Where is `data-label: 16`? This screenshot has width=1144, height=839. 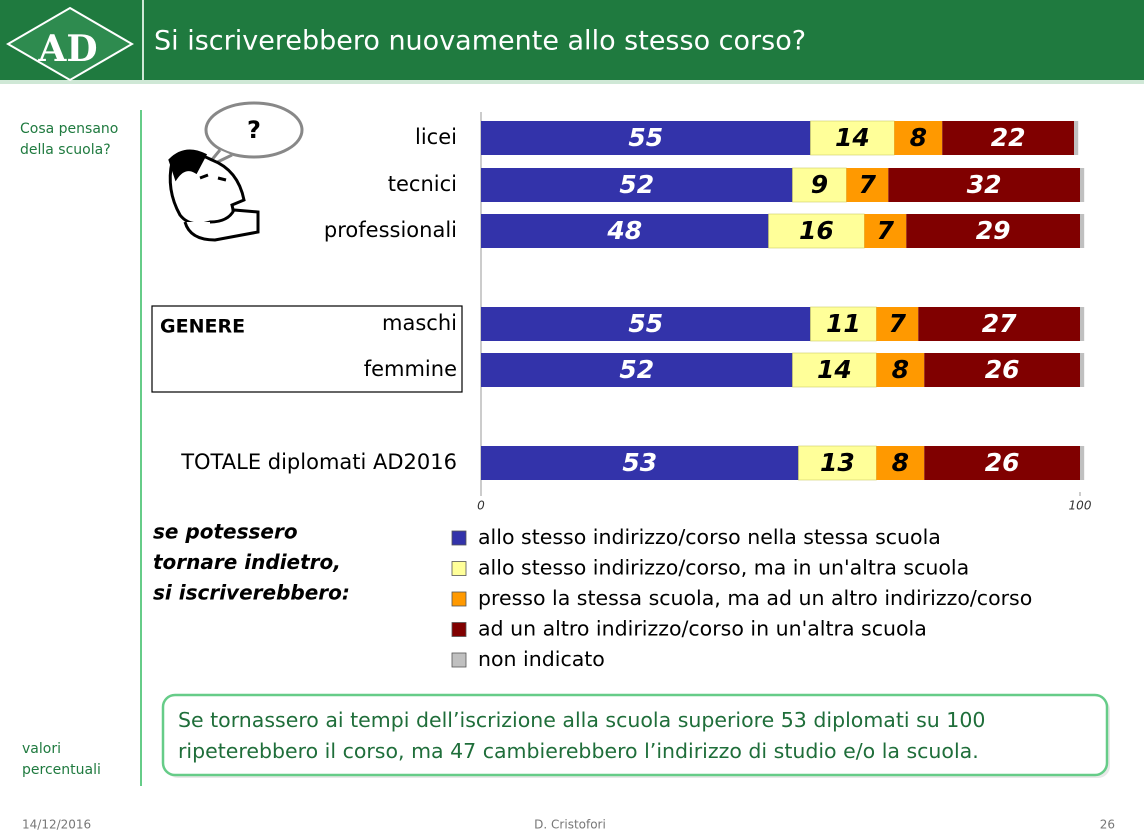
data-label: 16 is located at coordinates (816, 230).